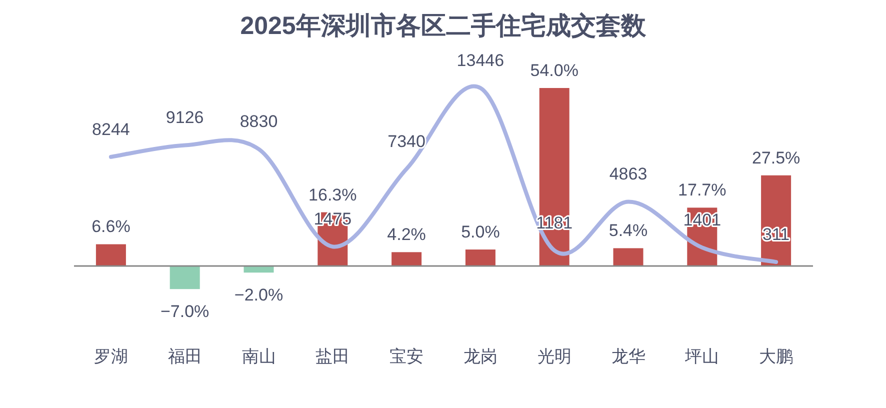  Describe the element at coordinates (406, 234) in the screenshot. I see `data-label: 4.2%` at that location.